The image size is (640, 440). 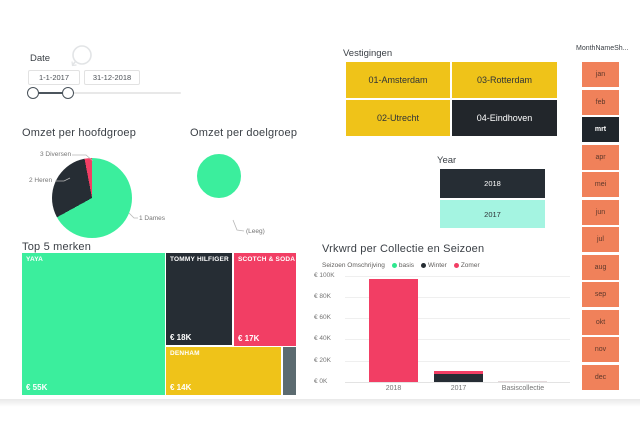 What do you see at coordinates (199, 299) in the screenshot?
I see `treemap-block-tommy-hilfiger: TOMMY HILFIGER € 18K` at bounding box center [199, 299].